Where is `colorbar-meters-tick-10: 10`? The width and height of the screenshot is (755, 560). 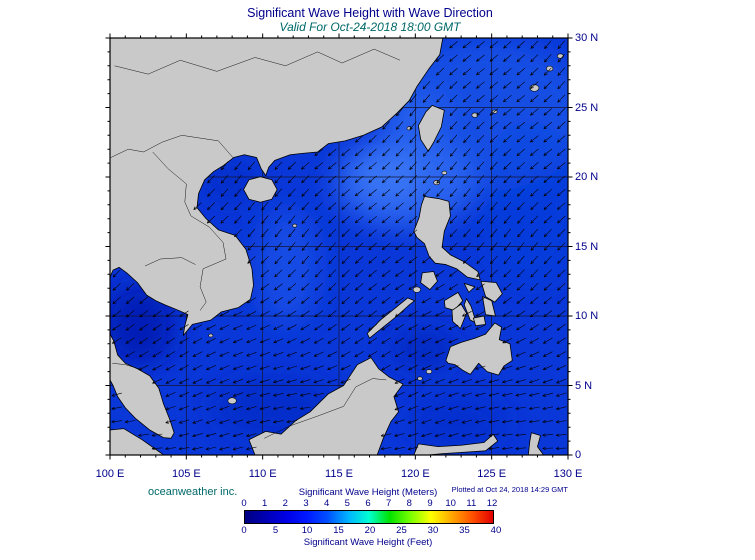 colorbar-meters-tick-10: 10 is located at coordinates (450, 503).